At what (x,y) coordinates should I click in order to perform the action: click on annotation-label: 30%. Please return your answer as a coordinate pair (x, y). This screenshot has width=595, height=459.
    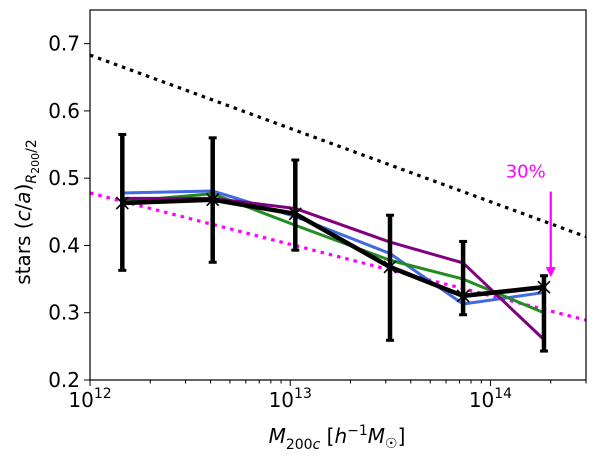
    Looking at the image, I should click on (526, 172).